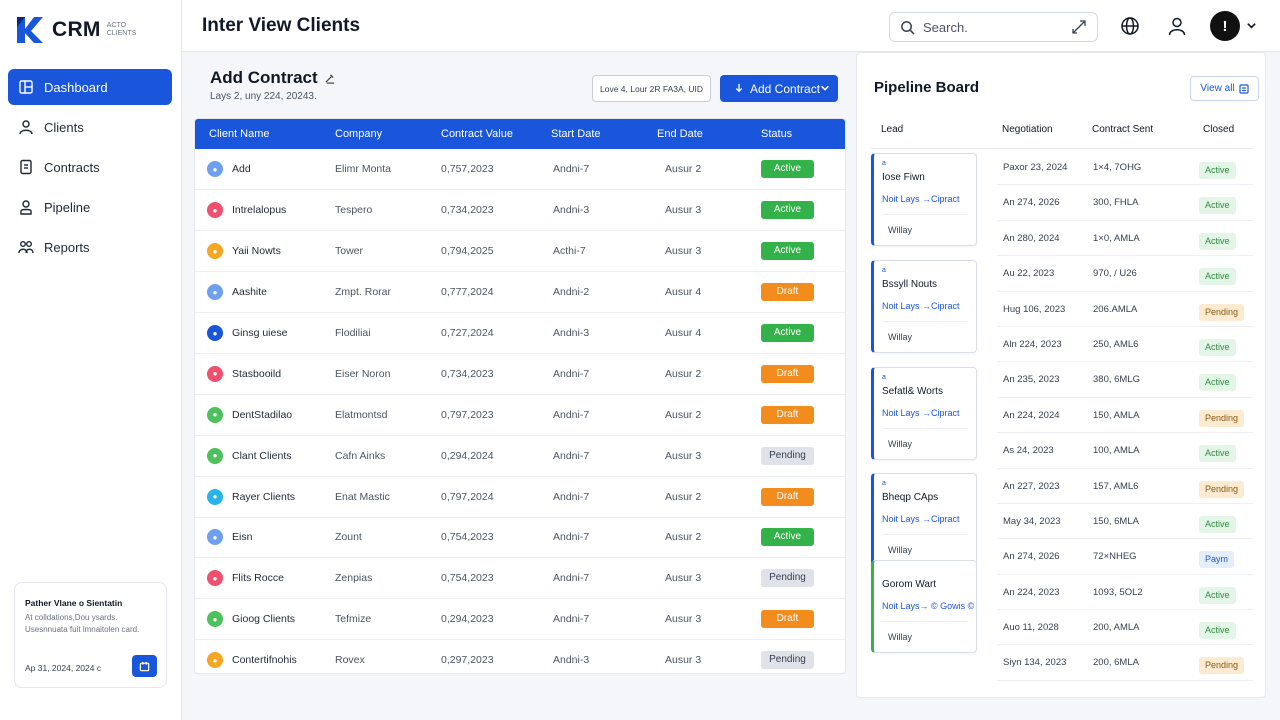 Image resolution: width=1280 pixels, height=720 pixels. What do you see at coordinates (1125, 628) in the screenshot?
I see `pipeline-row: Auo 11, 2028 200, AMLA Active` at bounding box center [1125, 628].